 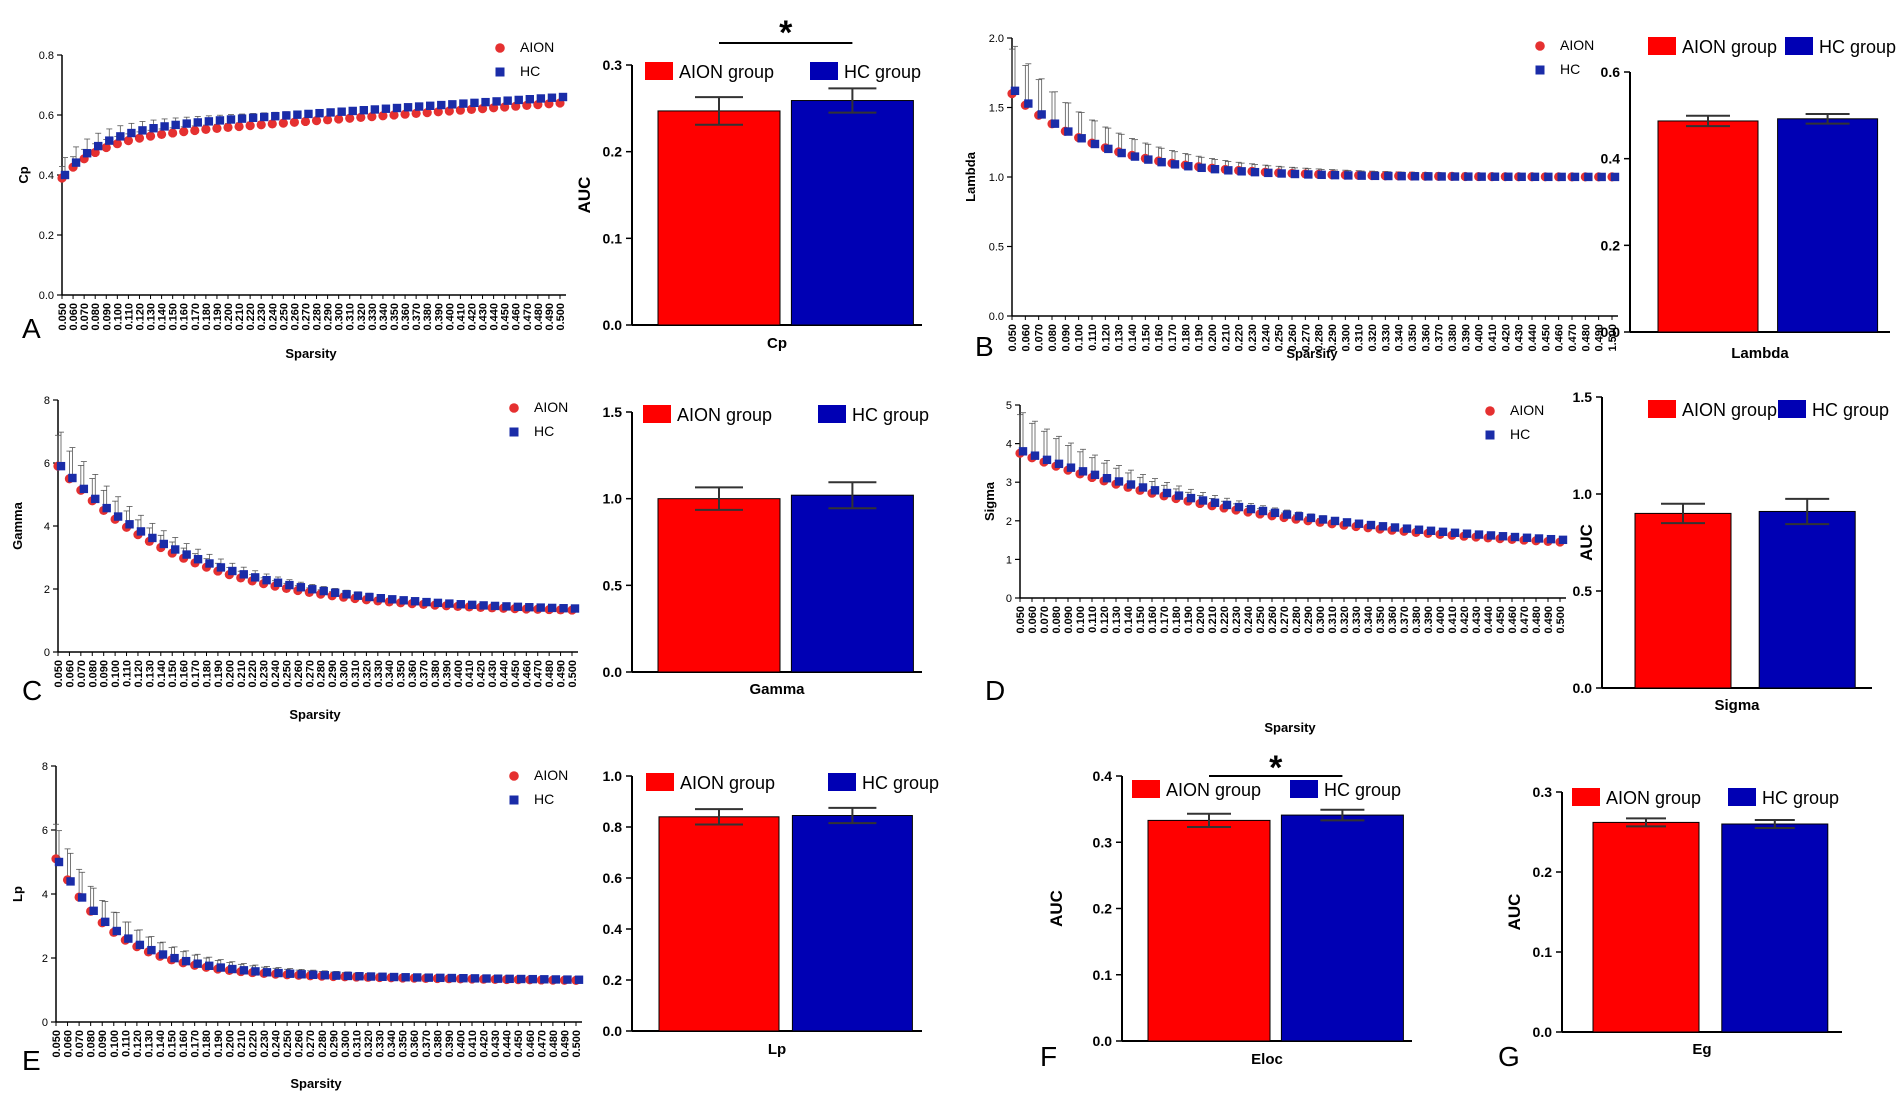 I want to click on x-tick-label: 0.460, so click(x=1513, y=620).